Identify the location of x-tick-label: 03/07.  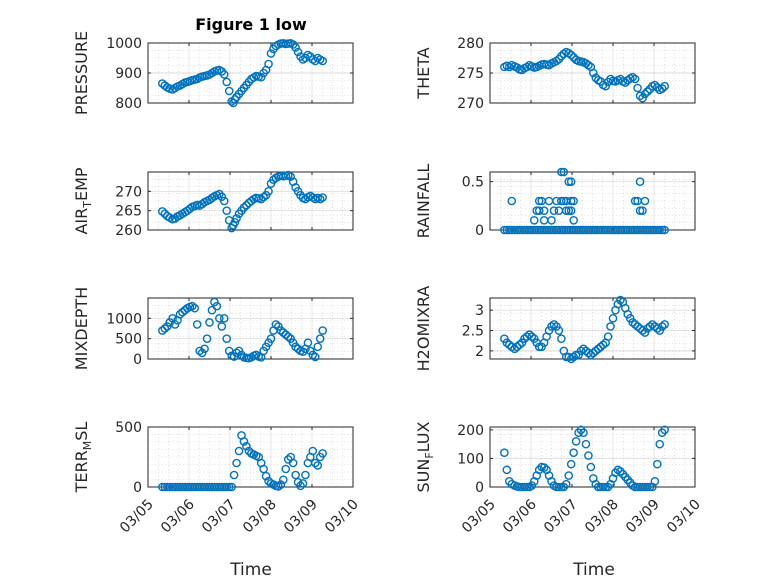
(561, 517).